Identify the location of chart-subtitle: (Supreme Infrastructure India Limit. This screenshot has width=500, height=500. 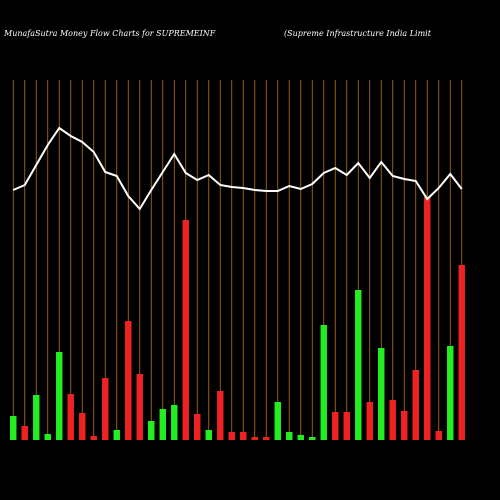
(358, 33).